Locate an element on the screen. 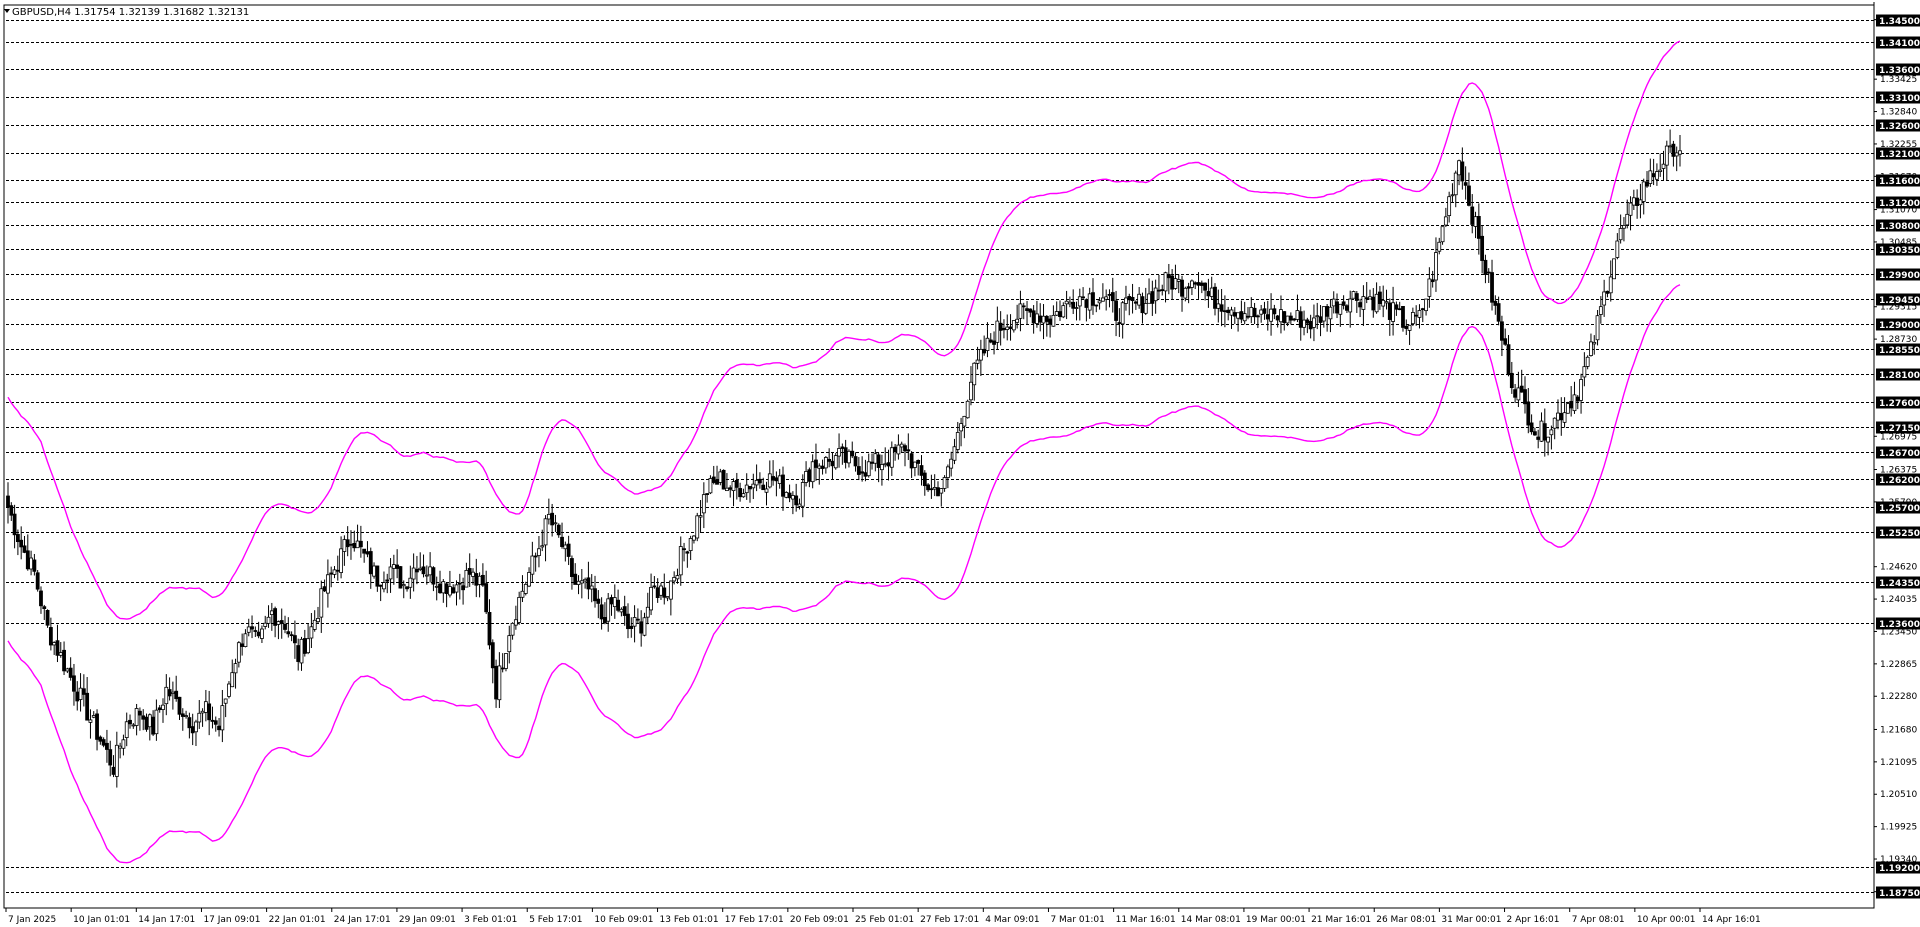 This screenshot has height=927, width=1920. caption-dropdown-icon is located at coordinates (7, 11).